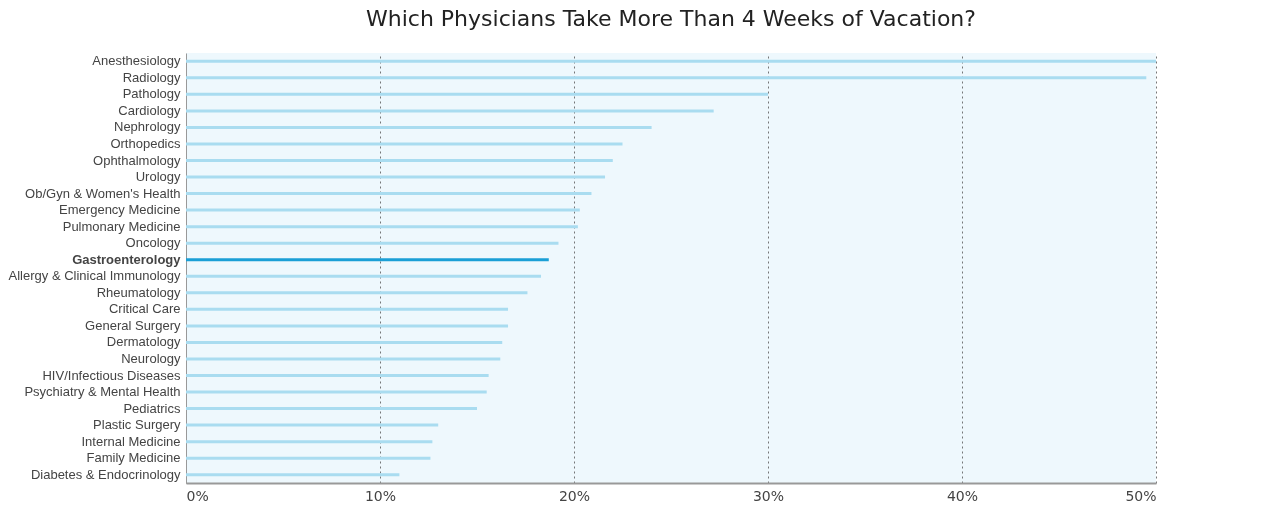 This screenshot has width=1288, height=521. What do you see at coordinates (94, 276) in the screenshot?
I see `y-tick-label: Allergy & Clinical Immunology` at bounding box center [94, 276].